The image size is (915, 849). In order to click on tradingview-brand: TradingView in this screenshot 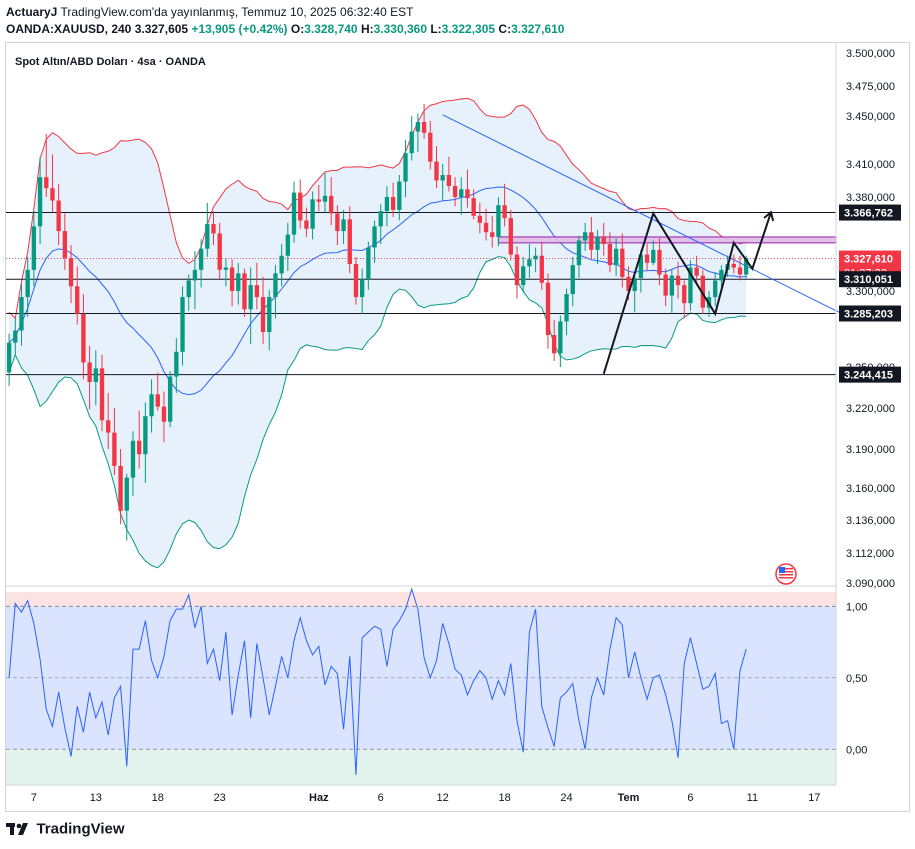, I will do `click(80, 829)`.